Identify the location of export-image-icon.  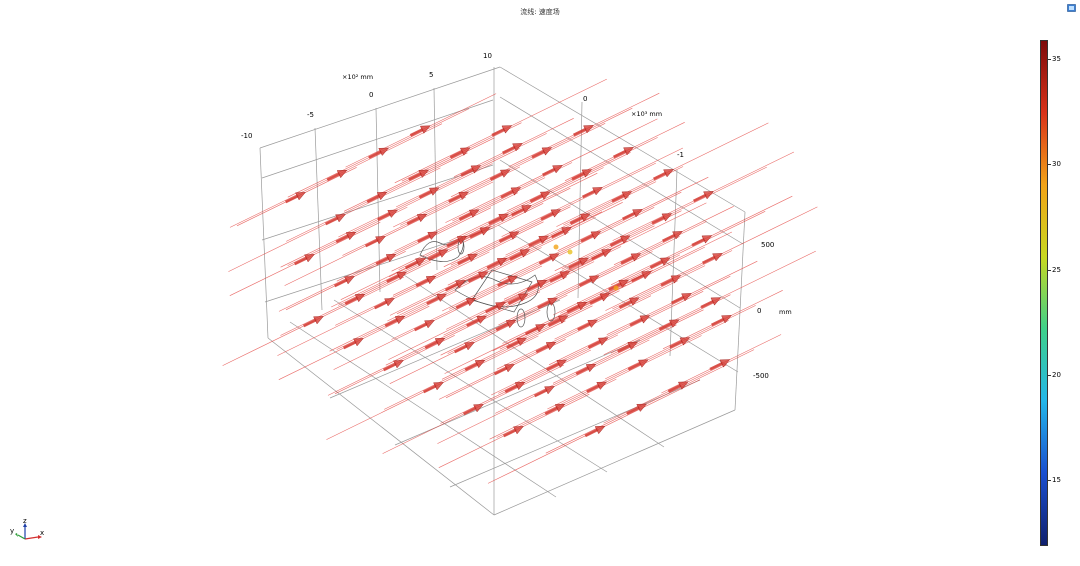
(1071, 8).